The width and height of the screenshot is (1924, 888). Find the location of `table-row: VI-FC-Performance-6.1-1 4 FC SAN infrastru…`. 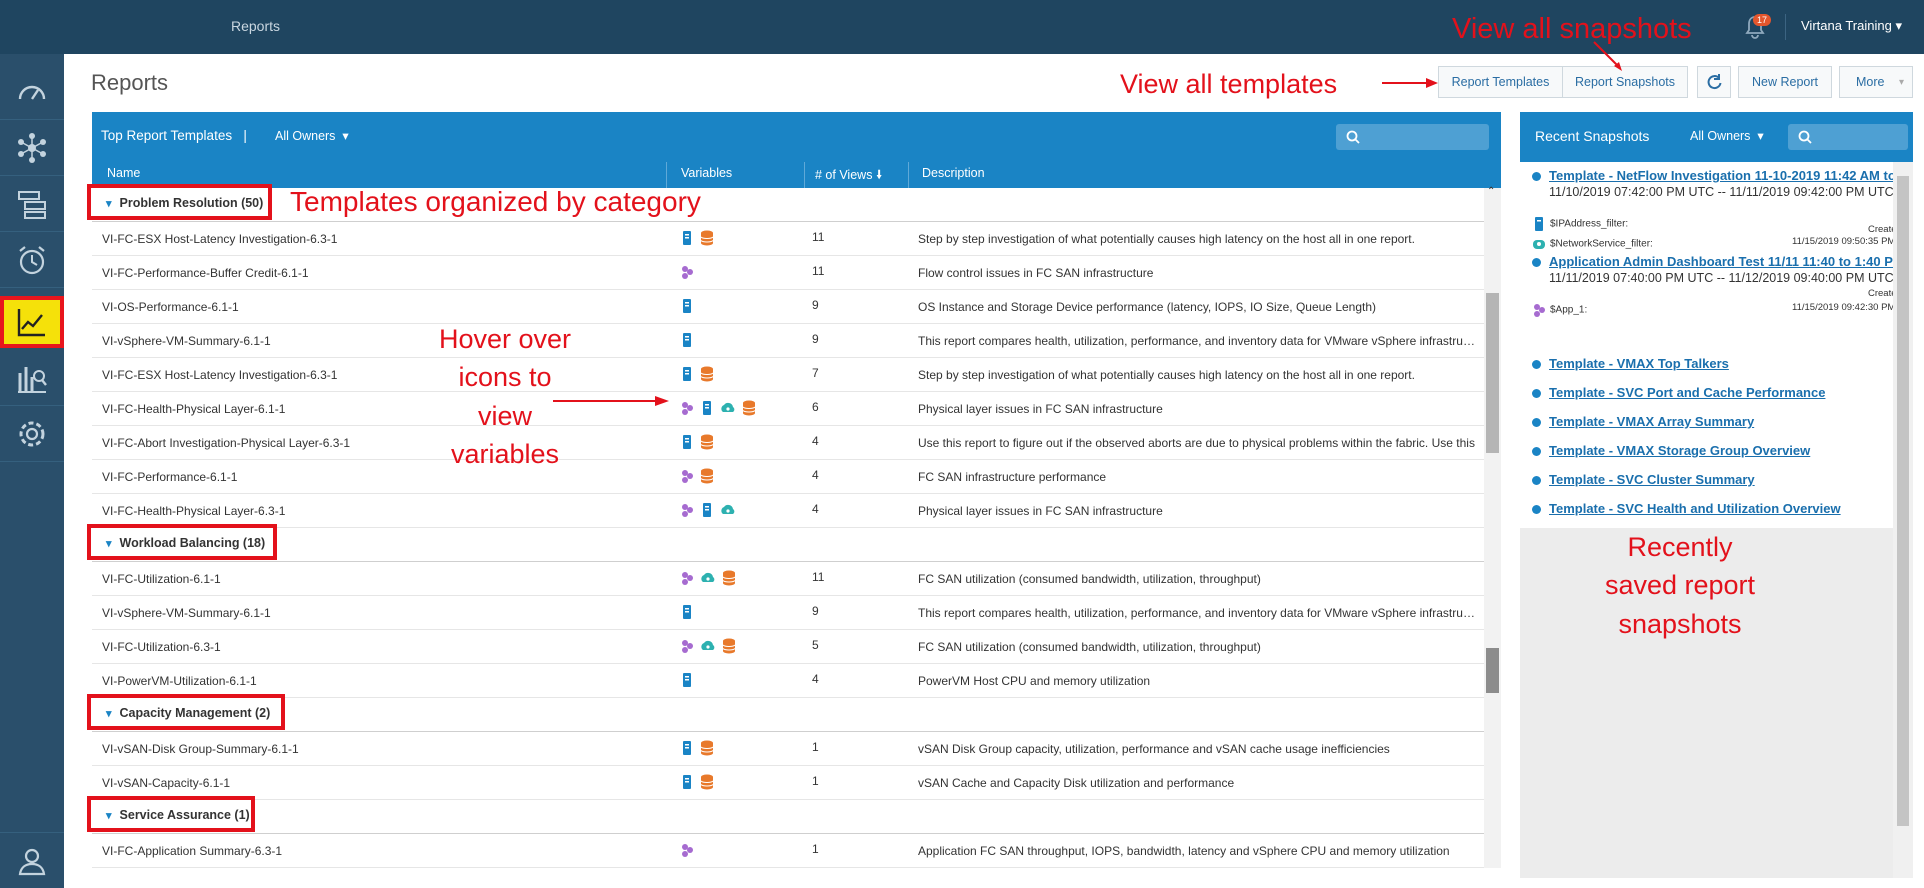

table-row: VI-FC-Performance-6.1-1 4 FC SAN infrastru… is located at coordinates (788, 477).